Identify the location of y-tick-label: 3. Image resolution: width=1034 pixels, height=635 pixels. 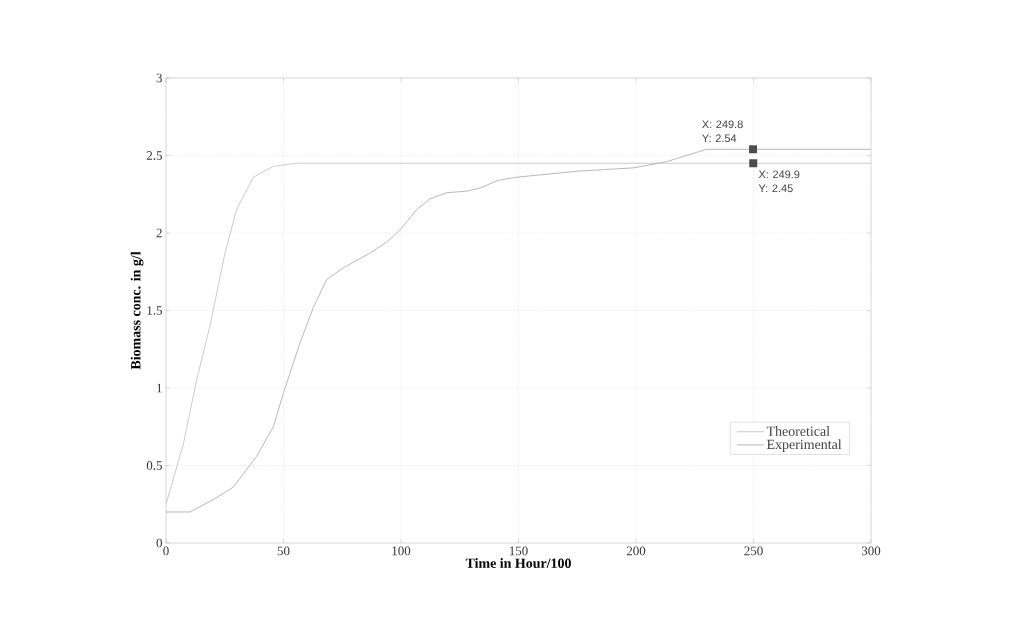
(159, 78).